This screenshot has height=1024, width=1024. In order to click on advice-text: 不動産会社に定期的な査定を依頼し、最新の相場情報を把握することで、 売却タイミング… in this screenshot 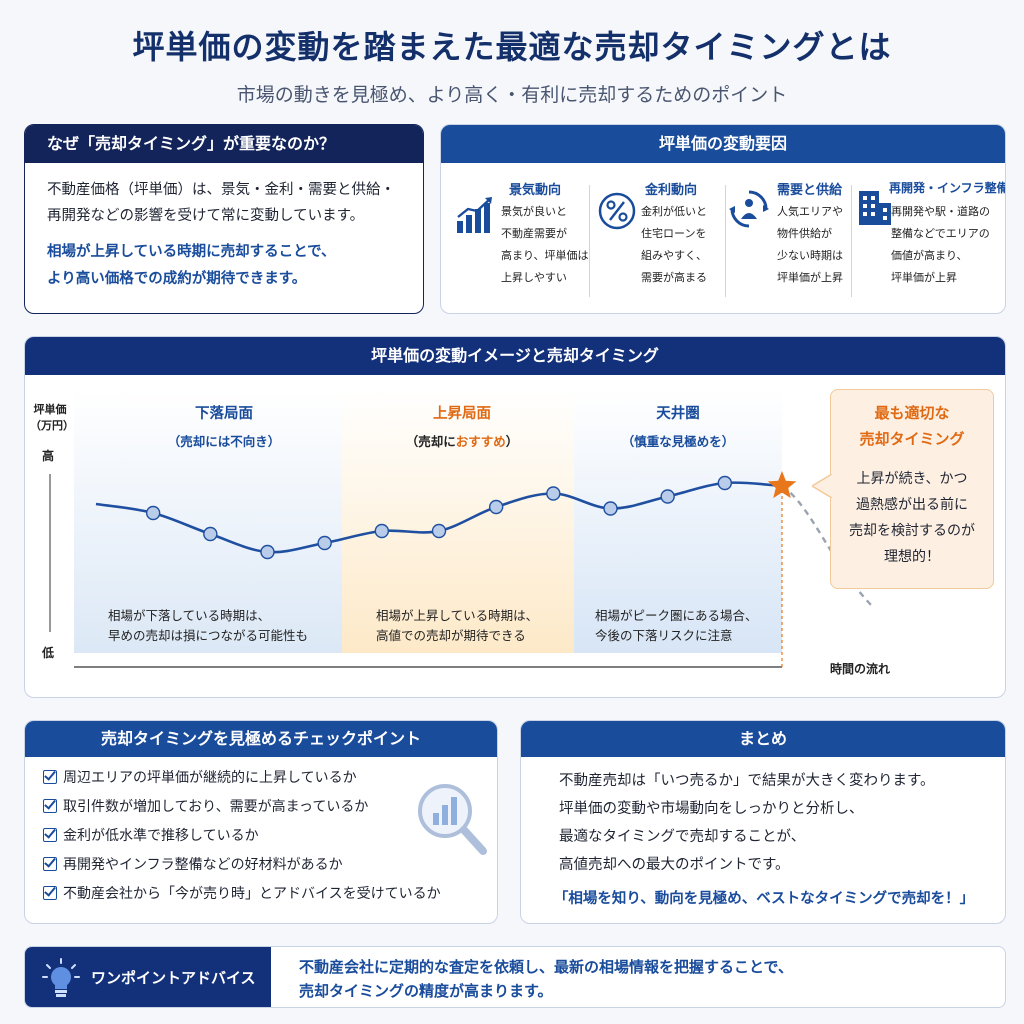, I will do `click(546, 979)`.